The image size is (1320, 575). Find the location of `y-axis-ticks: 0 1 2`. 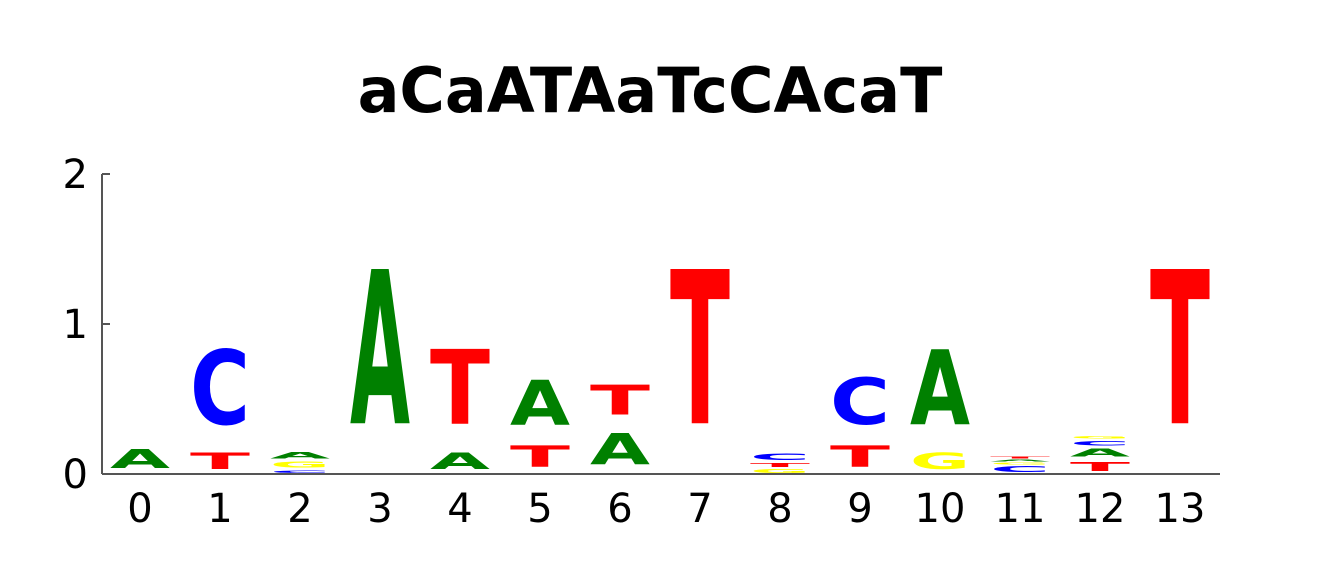

y-axis-ticks: 0 1 2 is located at coordinates (86, 325).